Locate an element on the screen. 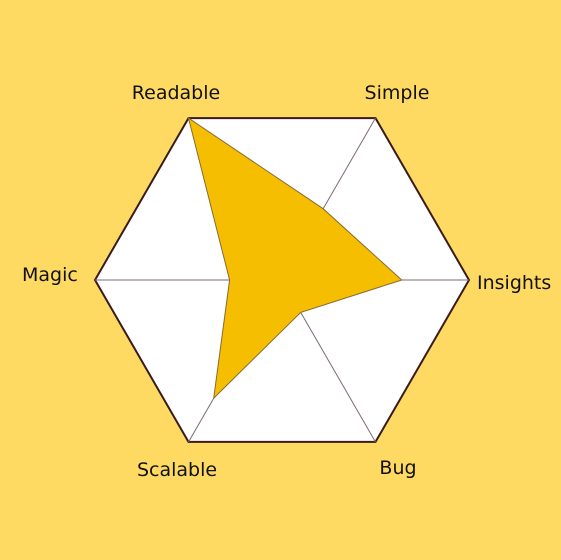  axis-label-insights: Insights is located at coordinates (514, 283).